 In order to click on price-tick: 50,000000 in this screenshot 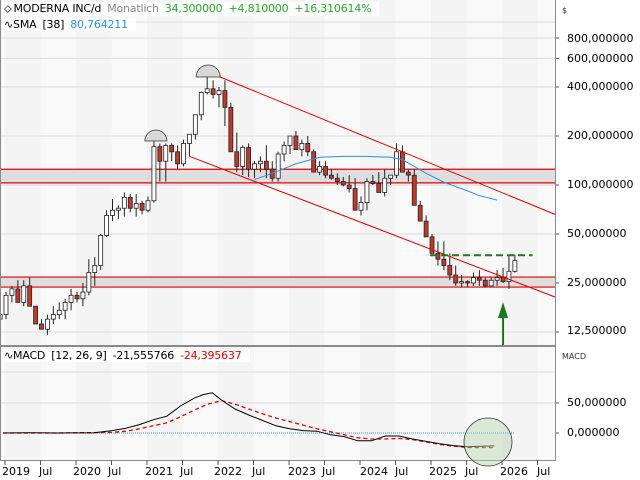, I will do `click(597, 233)`.